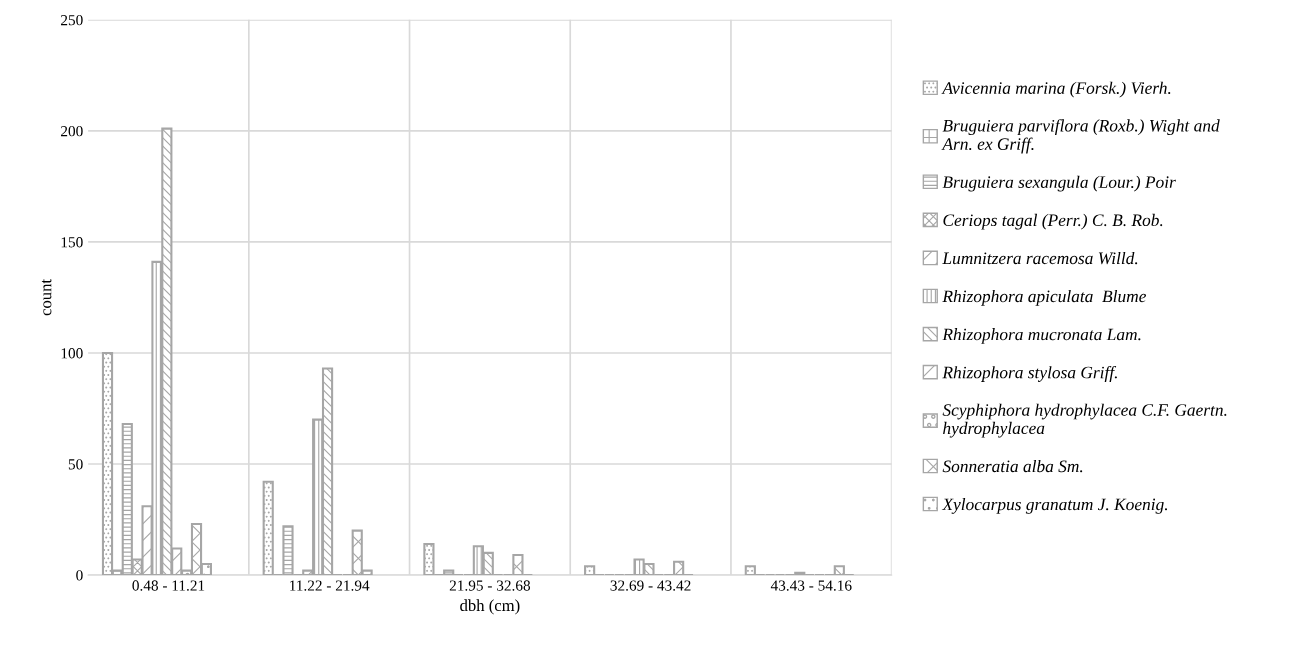  Describe the element at coordinates (811, 585) in the screenshot. I see `x-tick-label: 43.43 - 54.16` at that location.